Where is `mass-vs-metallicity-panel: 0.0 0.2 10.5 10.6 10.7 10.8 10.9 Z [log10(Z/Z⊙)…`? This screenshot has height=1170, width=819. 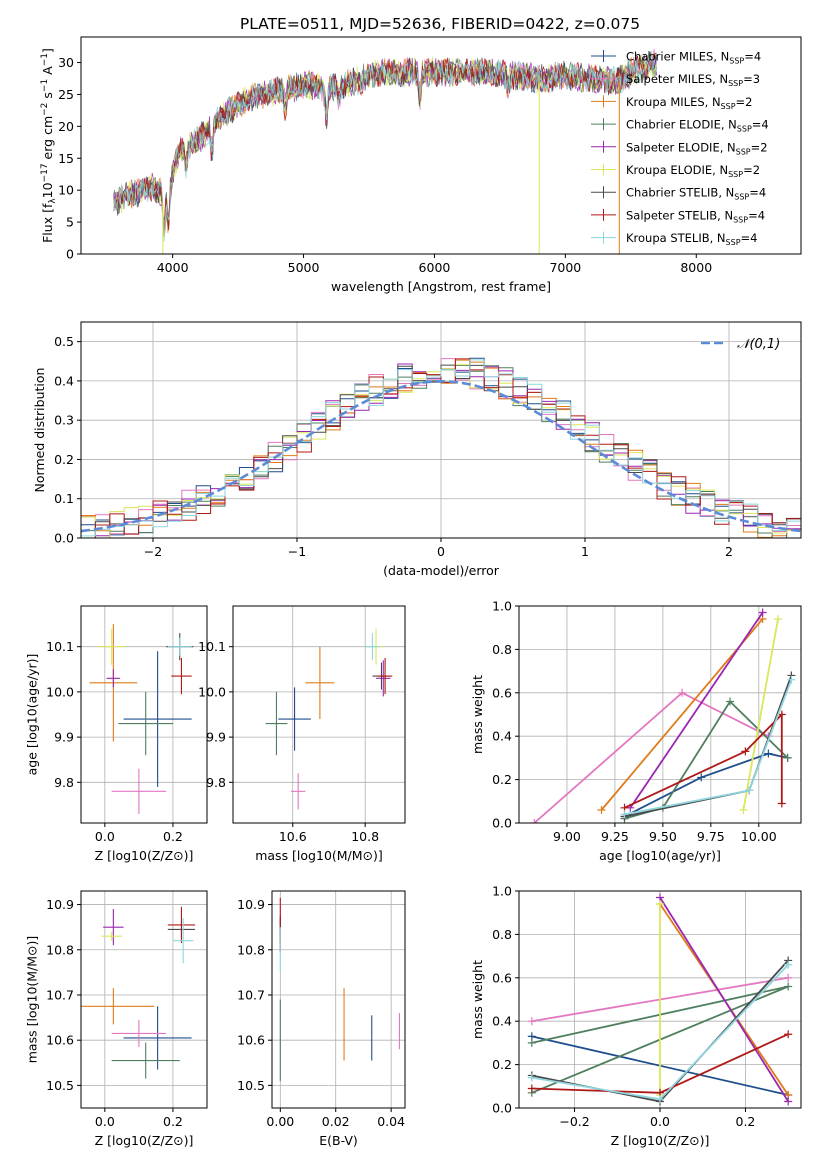
mass-vs-metallicity-panel: 0.0 0.2 10.5 10.6 10.7 10.8 10.9 Z [log10(Z/Z⊙)… is located at coordinates (116, 1019).